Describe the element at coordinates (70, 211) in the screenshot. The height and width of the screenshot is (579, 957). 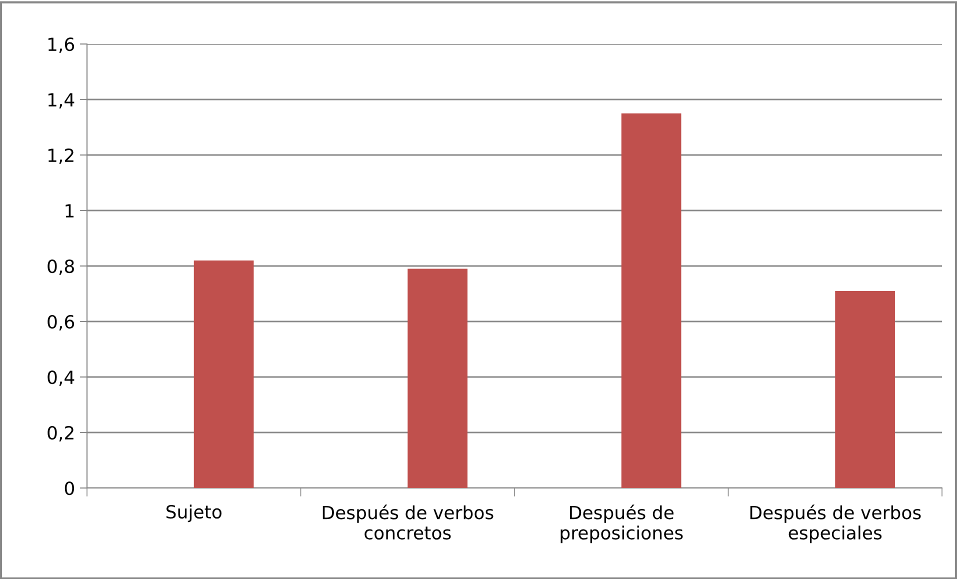
I see `y-tick-label: 1` at that location.